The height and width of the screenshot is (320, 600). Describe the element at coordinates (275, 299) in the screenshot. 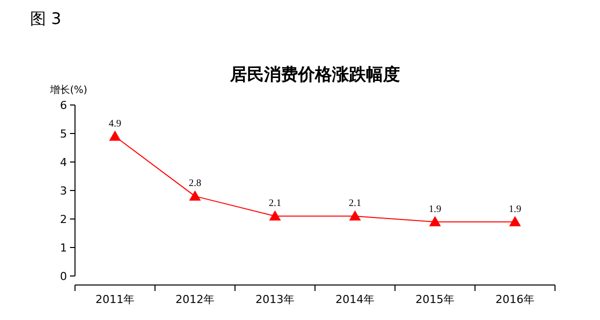

I see `x-tick-label: 2013年` at that location.